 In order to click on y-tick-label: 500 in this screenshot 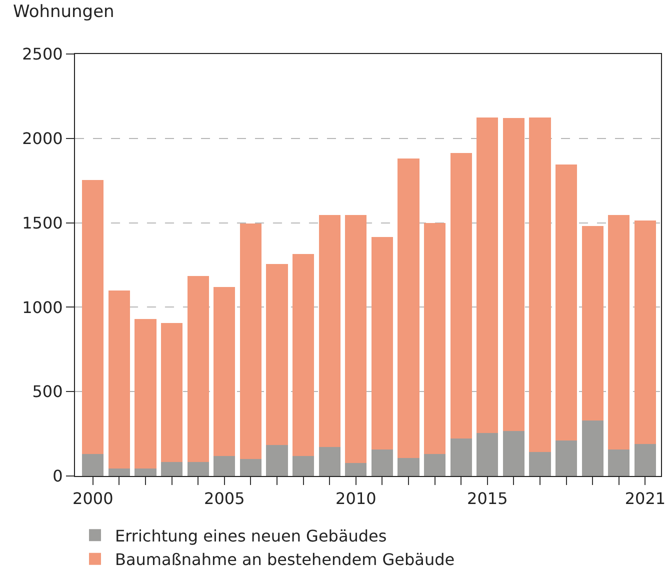, I will do `click(47, 392)`.